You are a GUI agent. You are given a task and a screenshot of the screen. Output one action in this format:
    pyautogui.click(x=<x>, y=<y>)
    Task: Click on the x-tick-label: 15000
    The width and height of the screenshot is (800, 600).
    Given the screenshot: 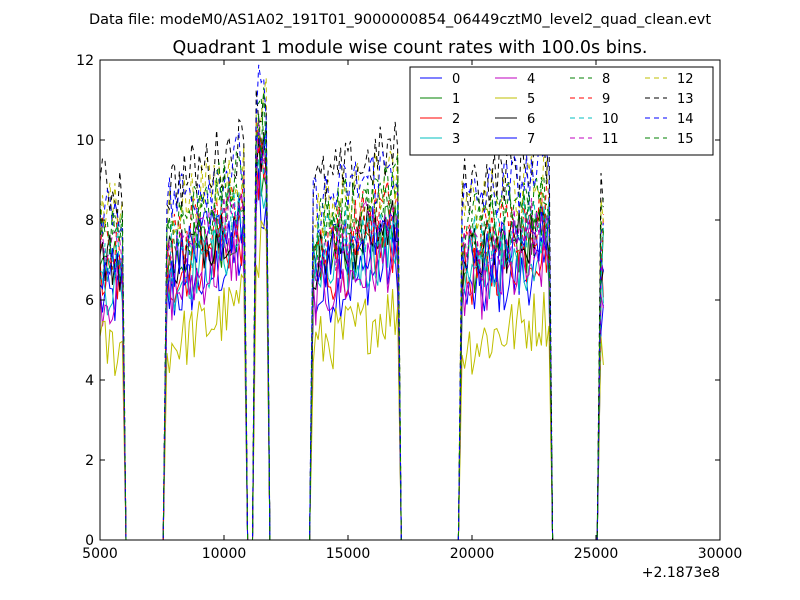 What is the action you would take?
    pyautogui.click(x=348, y=554)
    